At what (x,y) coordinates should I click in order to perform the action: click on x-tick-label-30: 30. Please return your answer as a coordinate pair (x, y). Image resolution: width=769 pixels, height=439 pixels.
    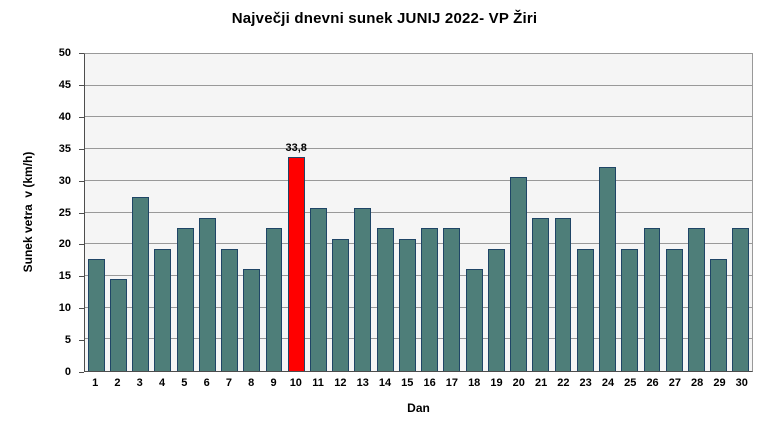
    Looking at the image, I should click on (741, 383).